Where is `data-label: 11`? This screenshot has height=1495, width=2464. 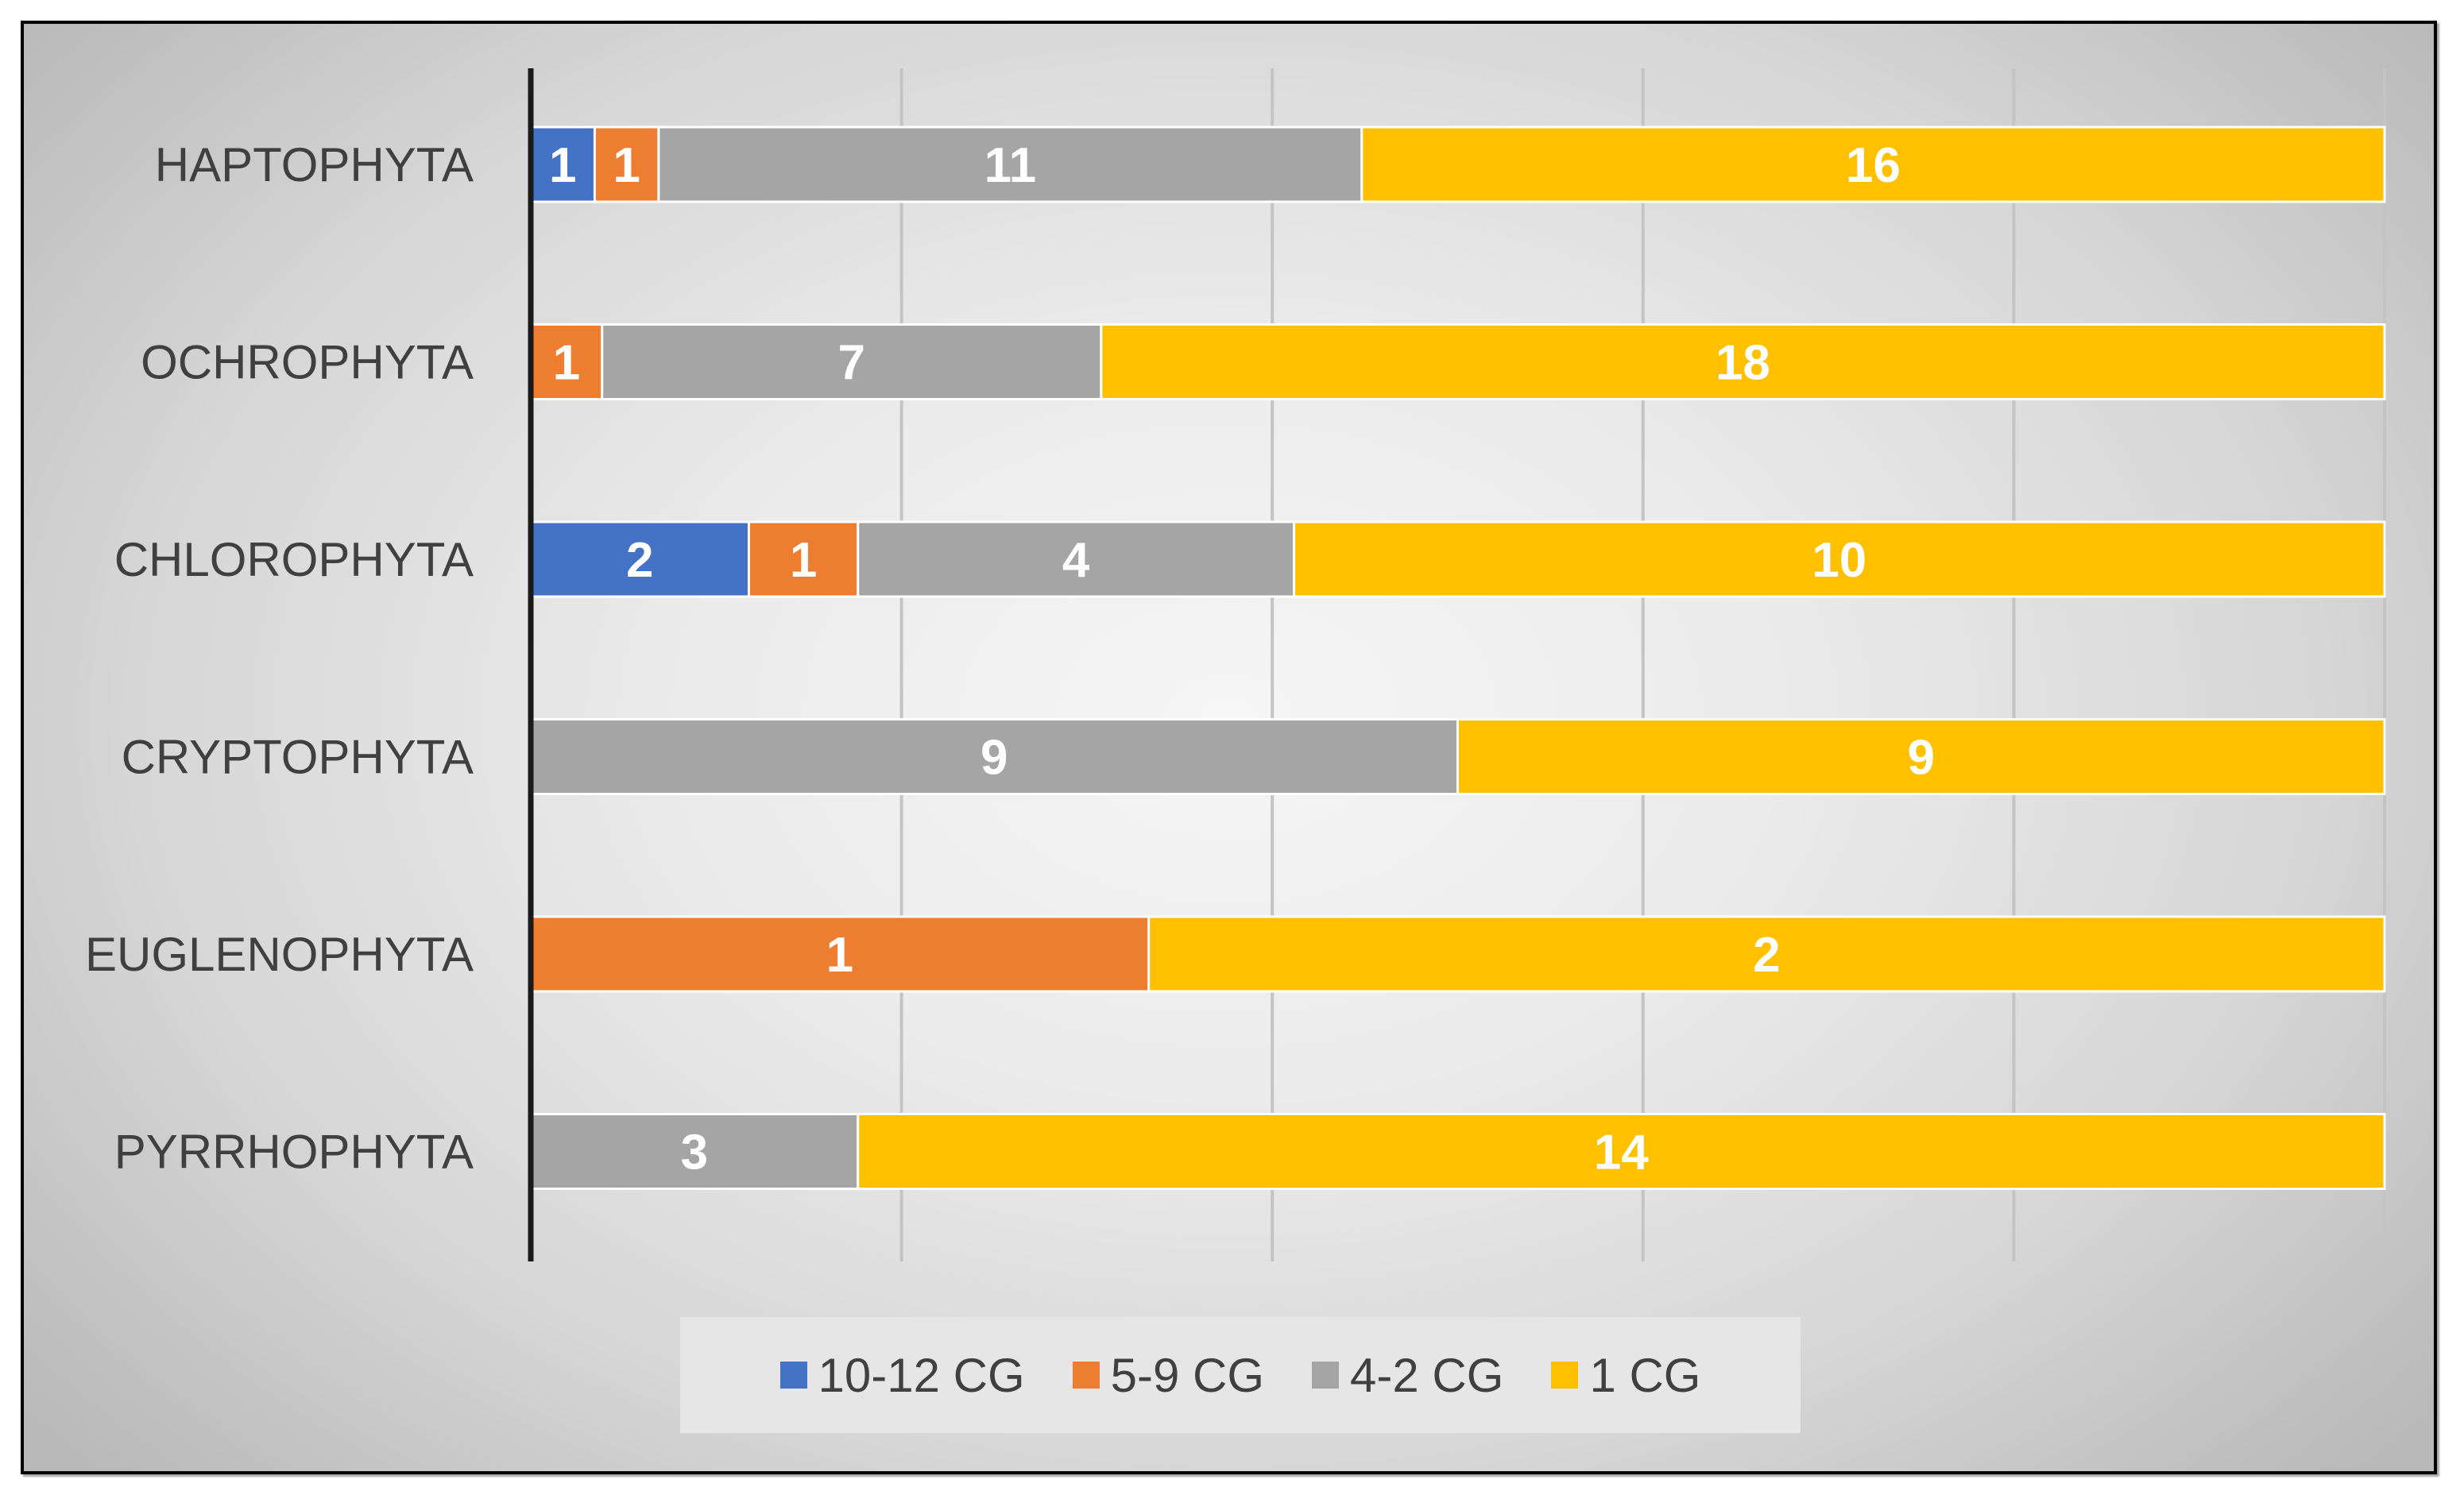 data-label: 11 is located at coordinates (1010, 165).